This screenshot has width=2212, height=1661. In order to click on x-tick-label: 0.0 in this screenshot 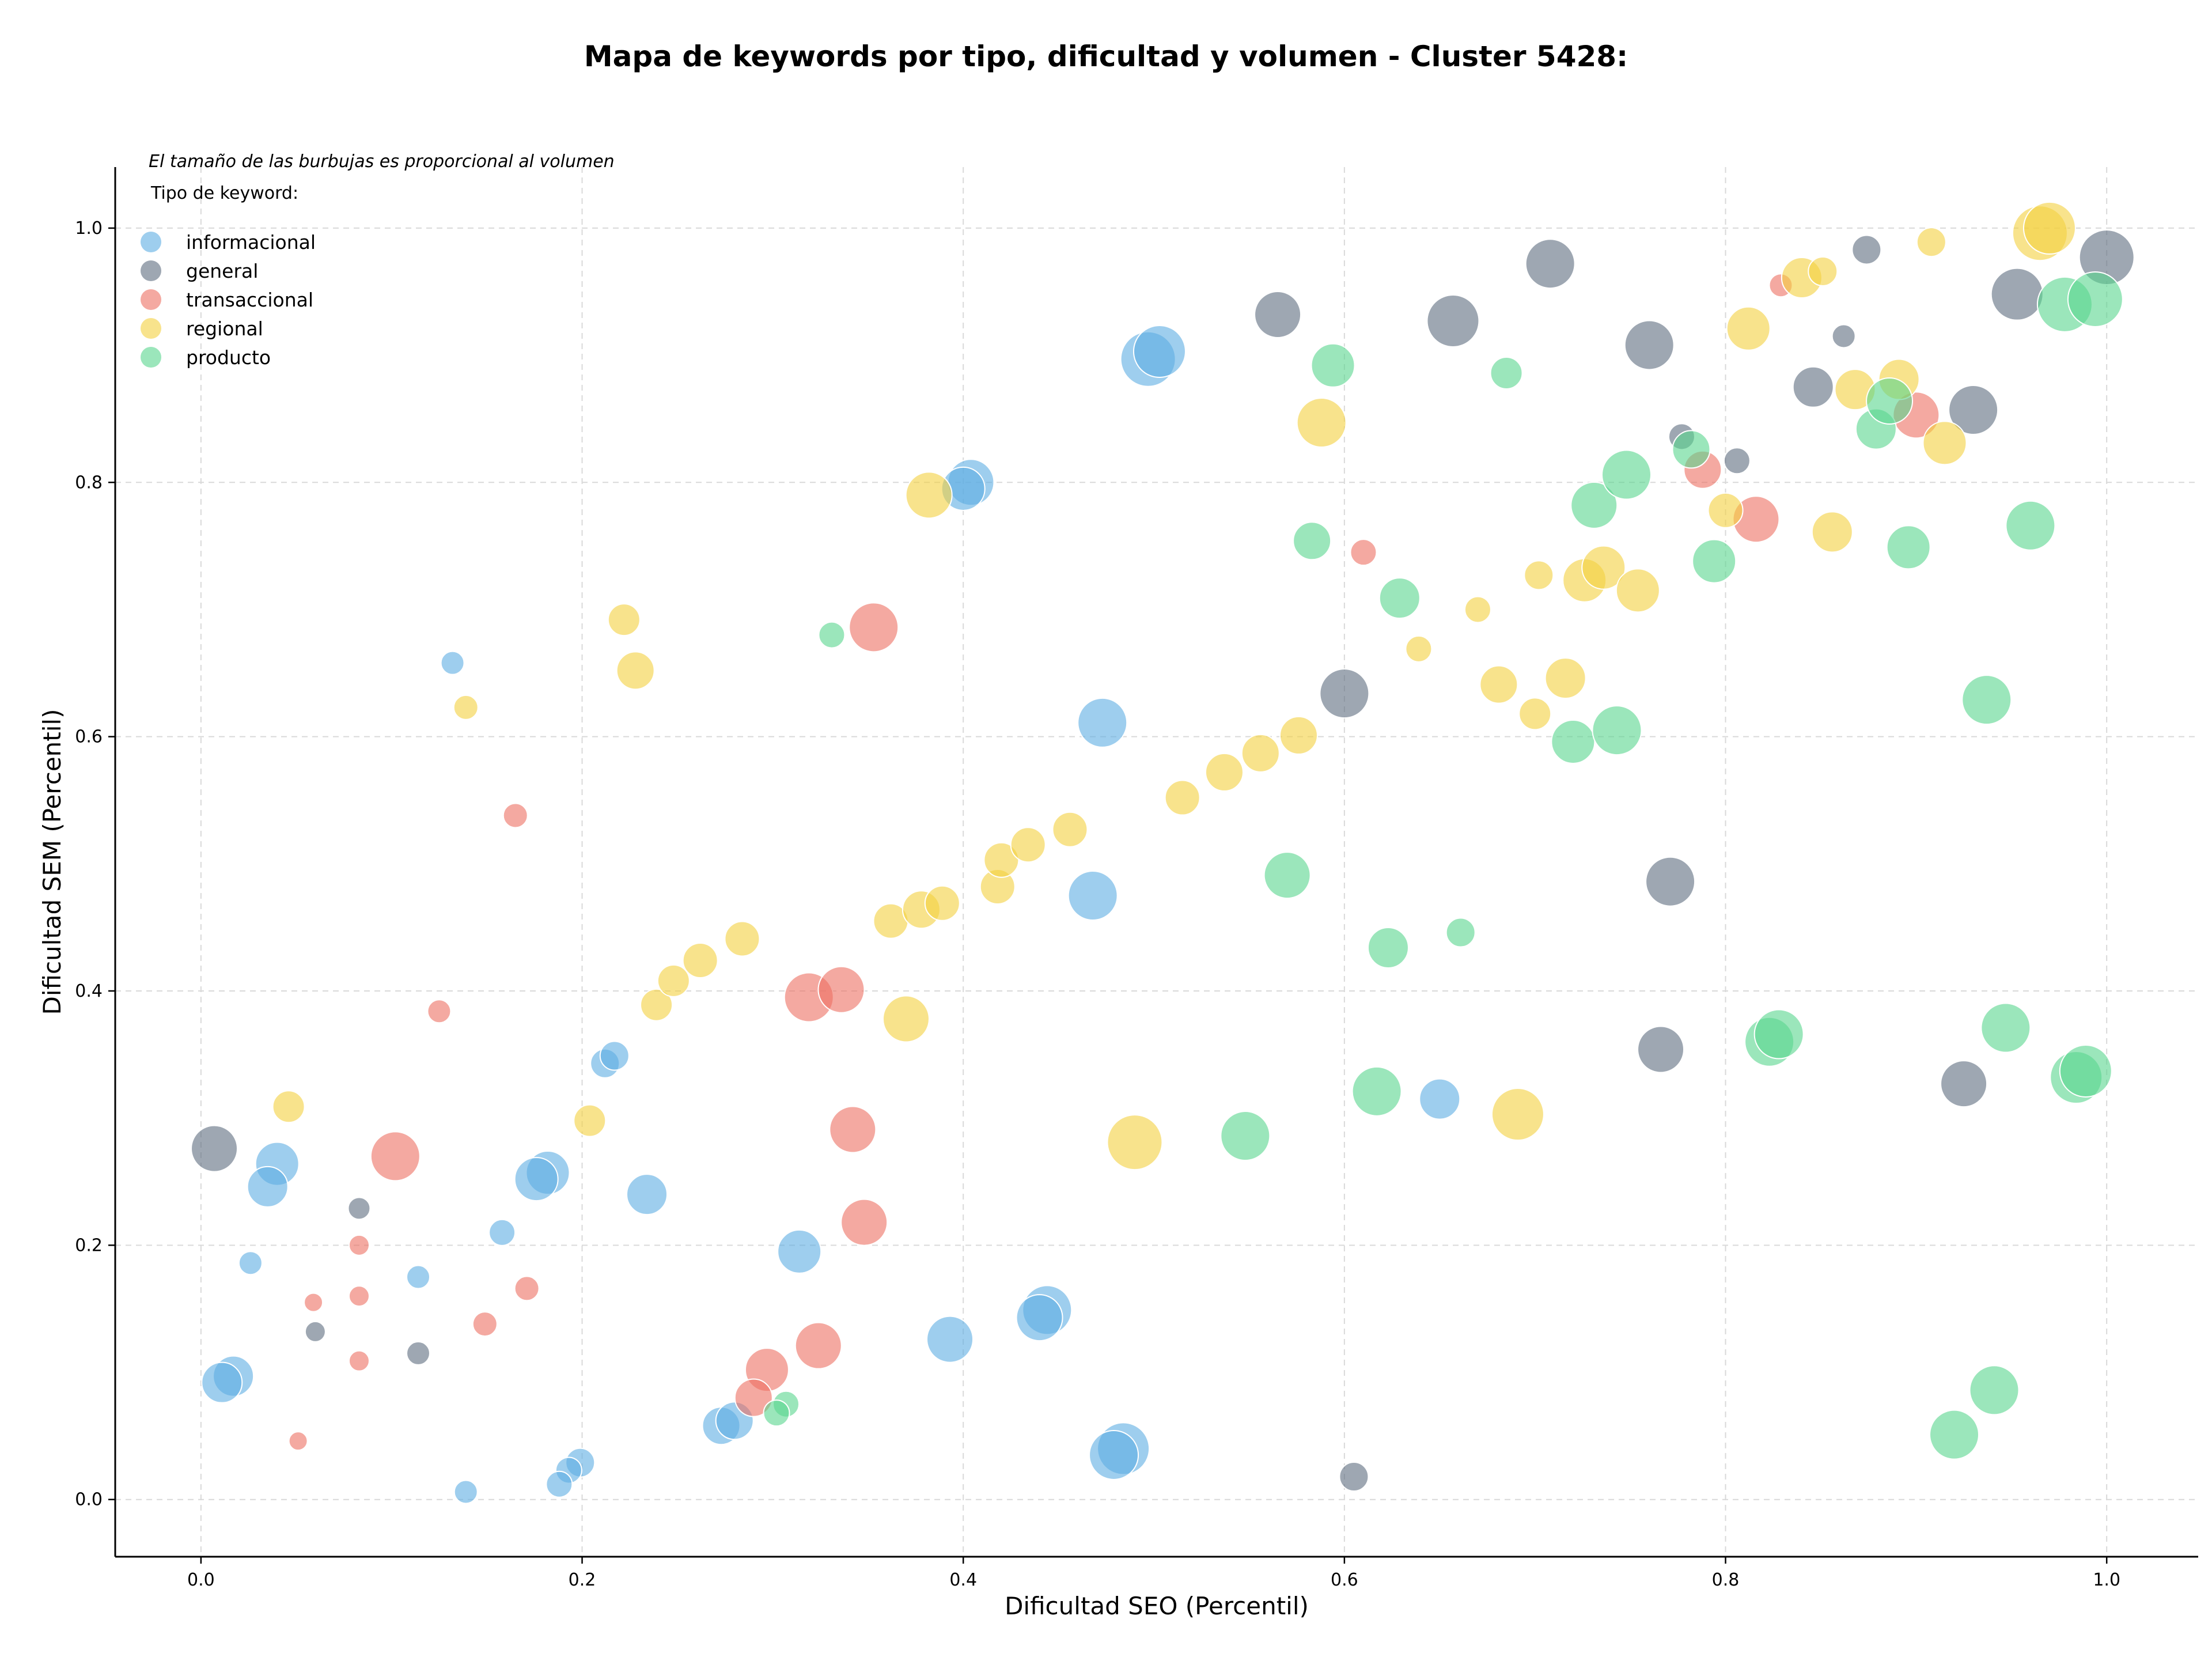, I will do `click(201, 1580)`.